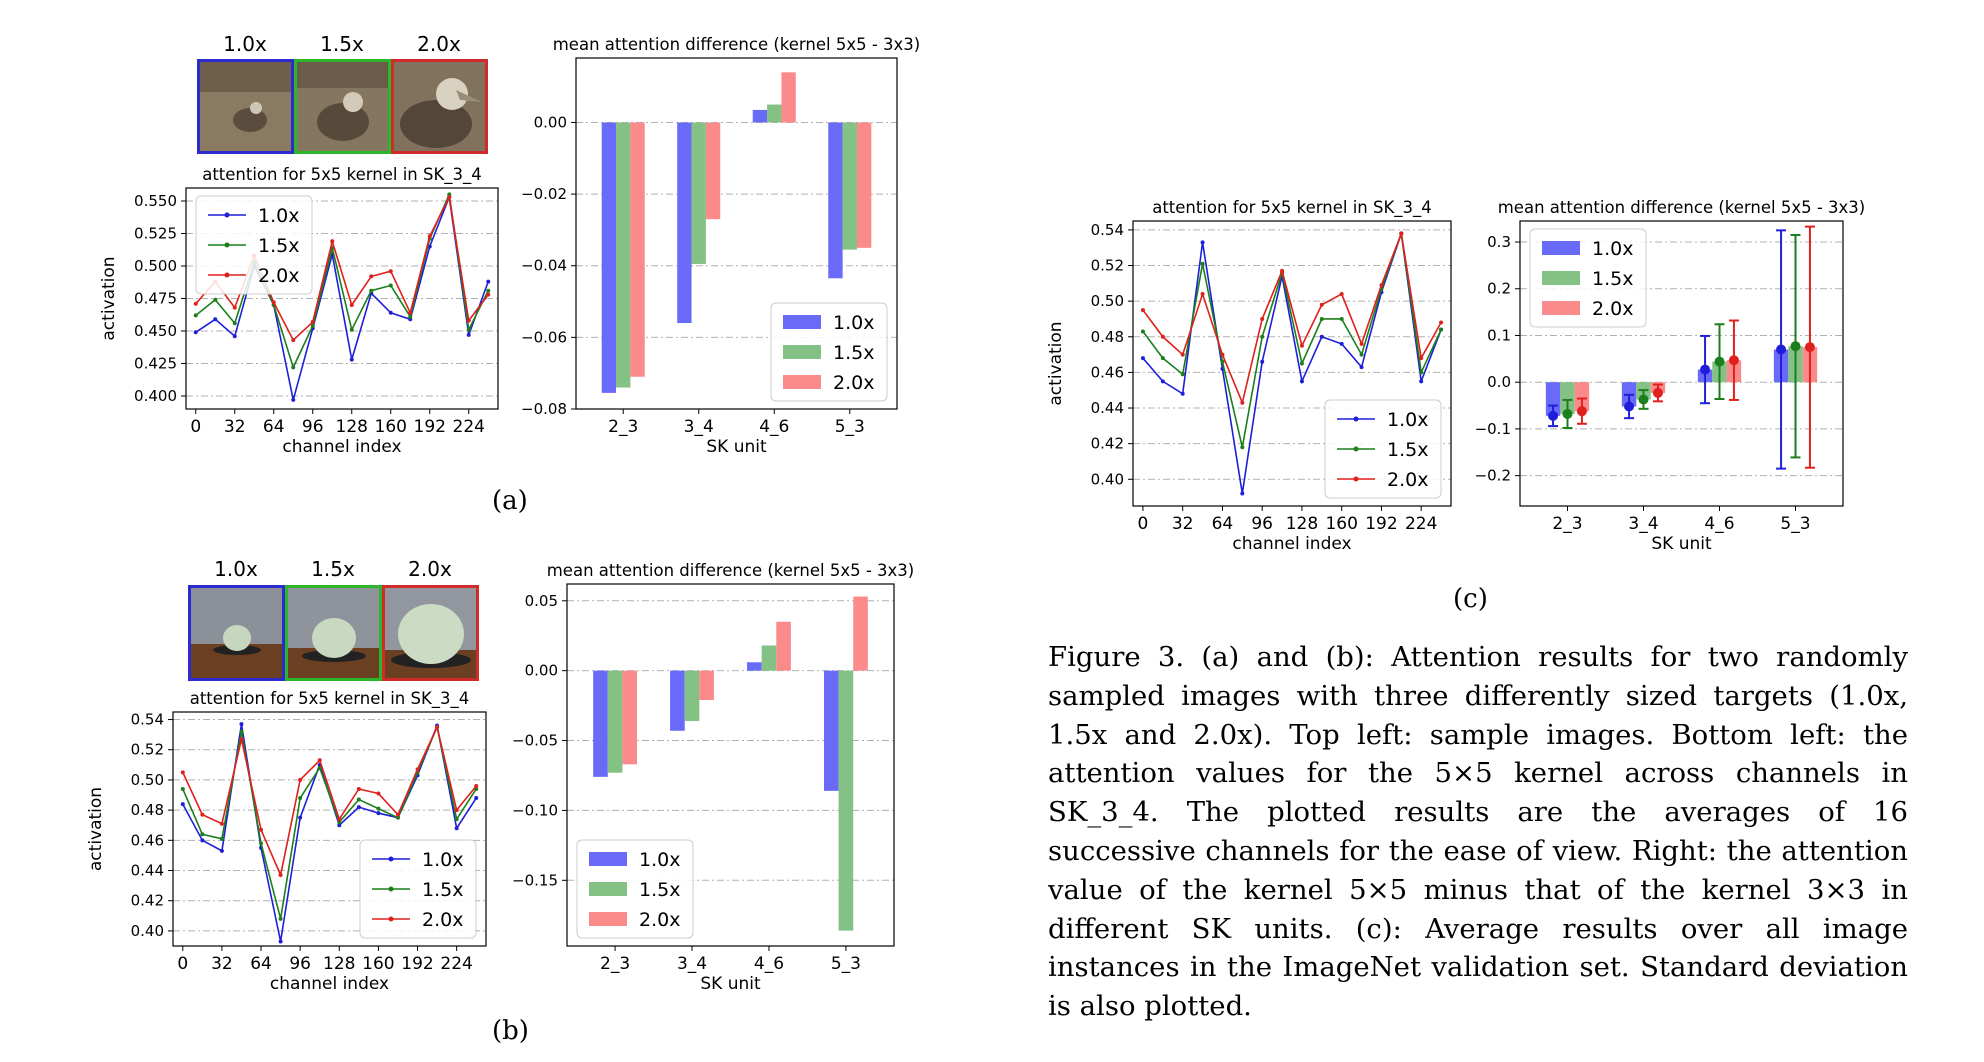 The height and width of the screenshot is (1062, 1984). I want to click on y-axis-label: activation, so click(109, 298).